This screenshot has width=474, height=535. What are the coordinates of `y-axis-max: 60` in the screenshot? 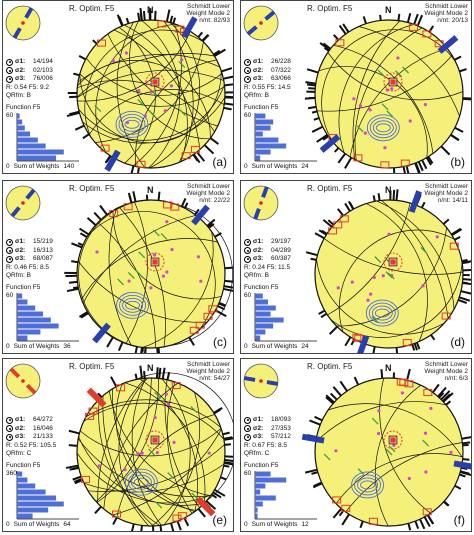 It's located at (10, 115).